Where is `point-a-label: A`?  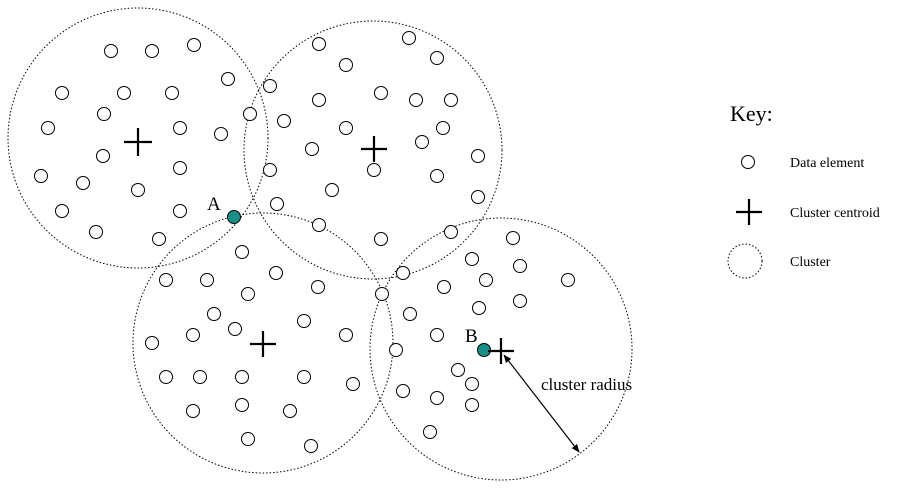
point-a-label: A is located at coordinates (214, 204).